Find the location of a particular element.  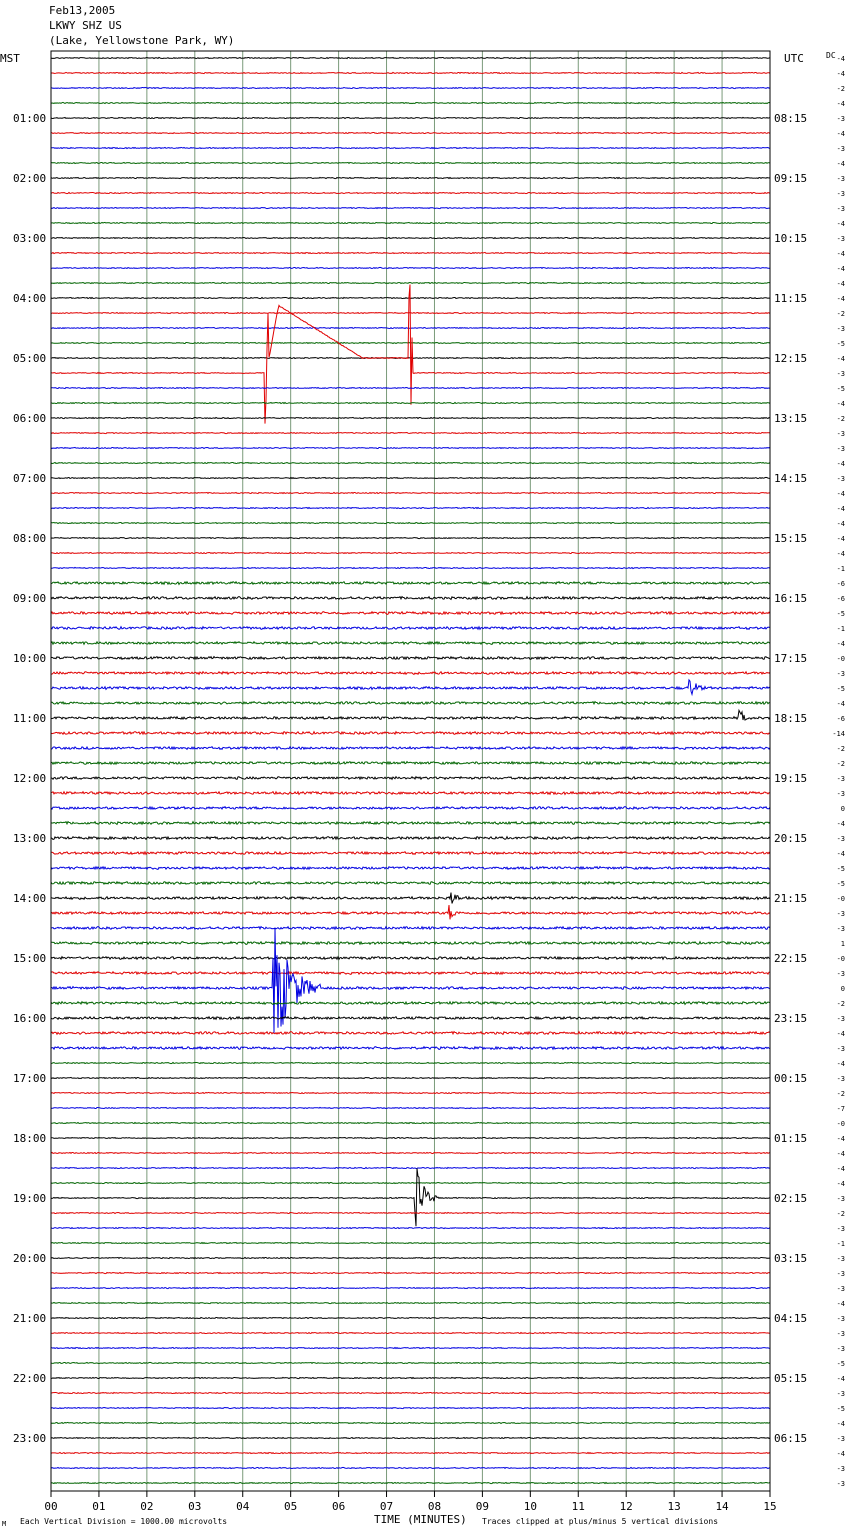

dc-offset-label: -14 is located at coordinates (838, 734).